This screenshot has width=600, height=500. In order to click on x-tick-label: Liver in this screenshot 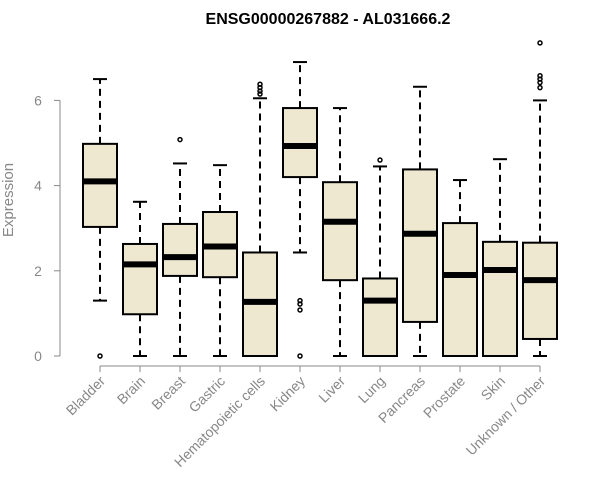, I will do `click(331, 389)`.